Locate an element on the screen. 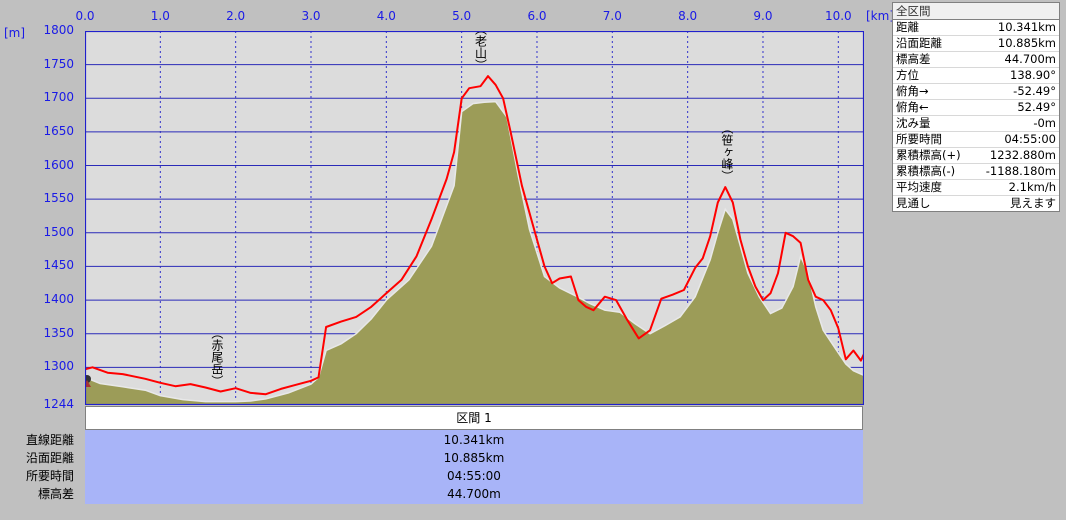 Image resolution: width=1066 pixels, height=520 pixels. summary-row: 見通し 見えます is located at coordinates (976, 203).